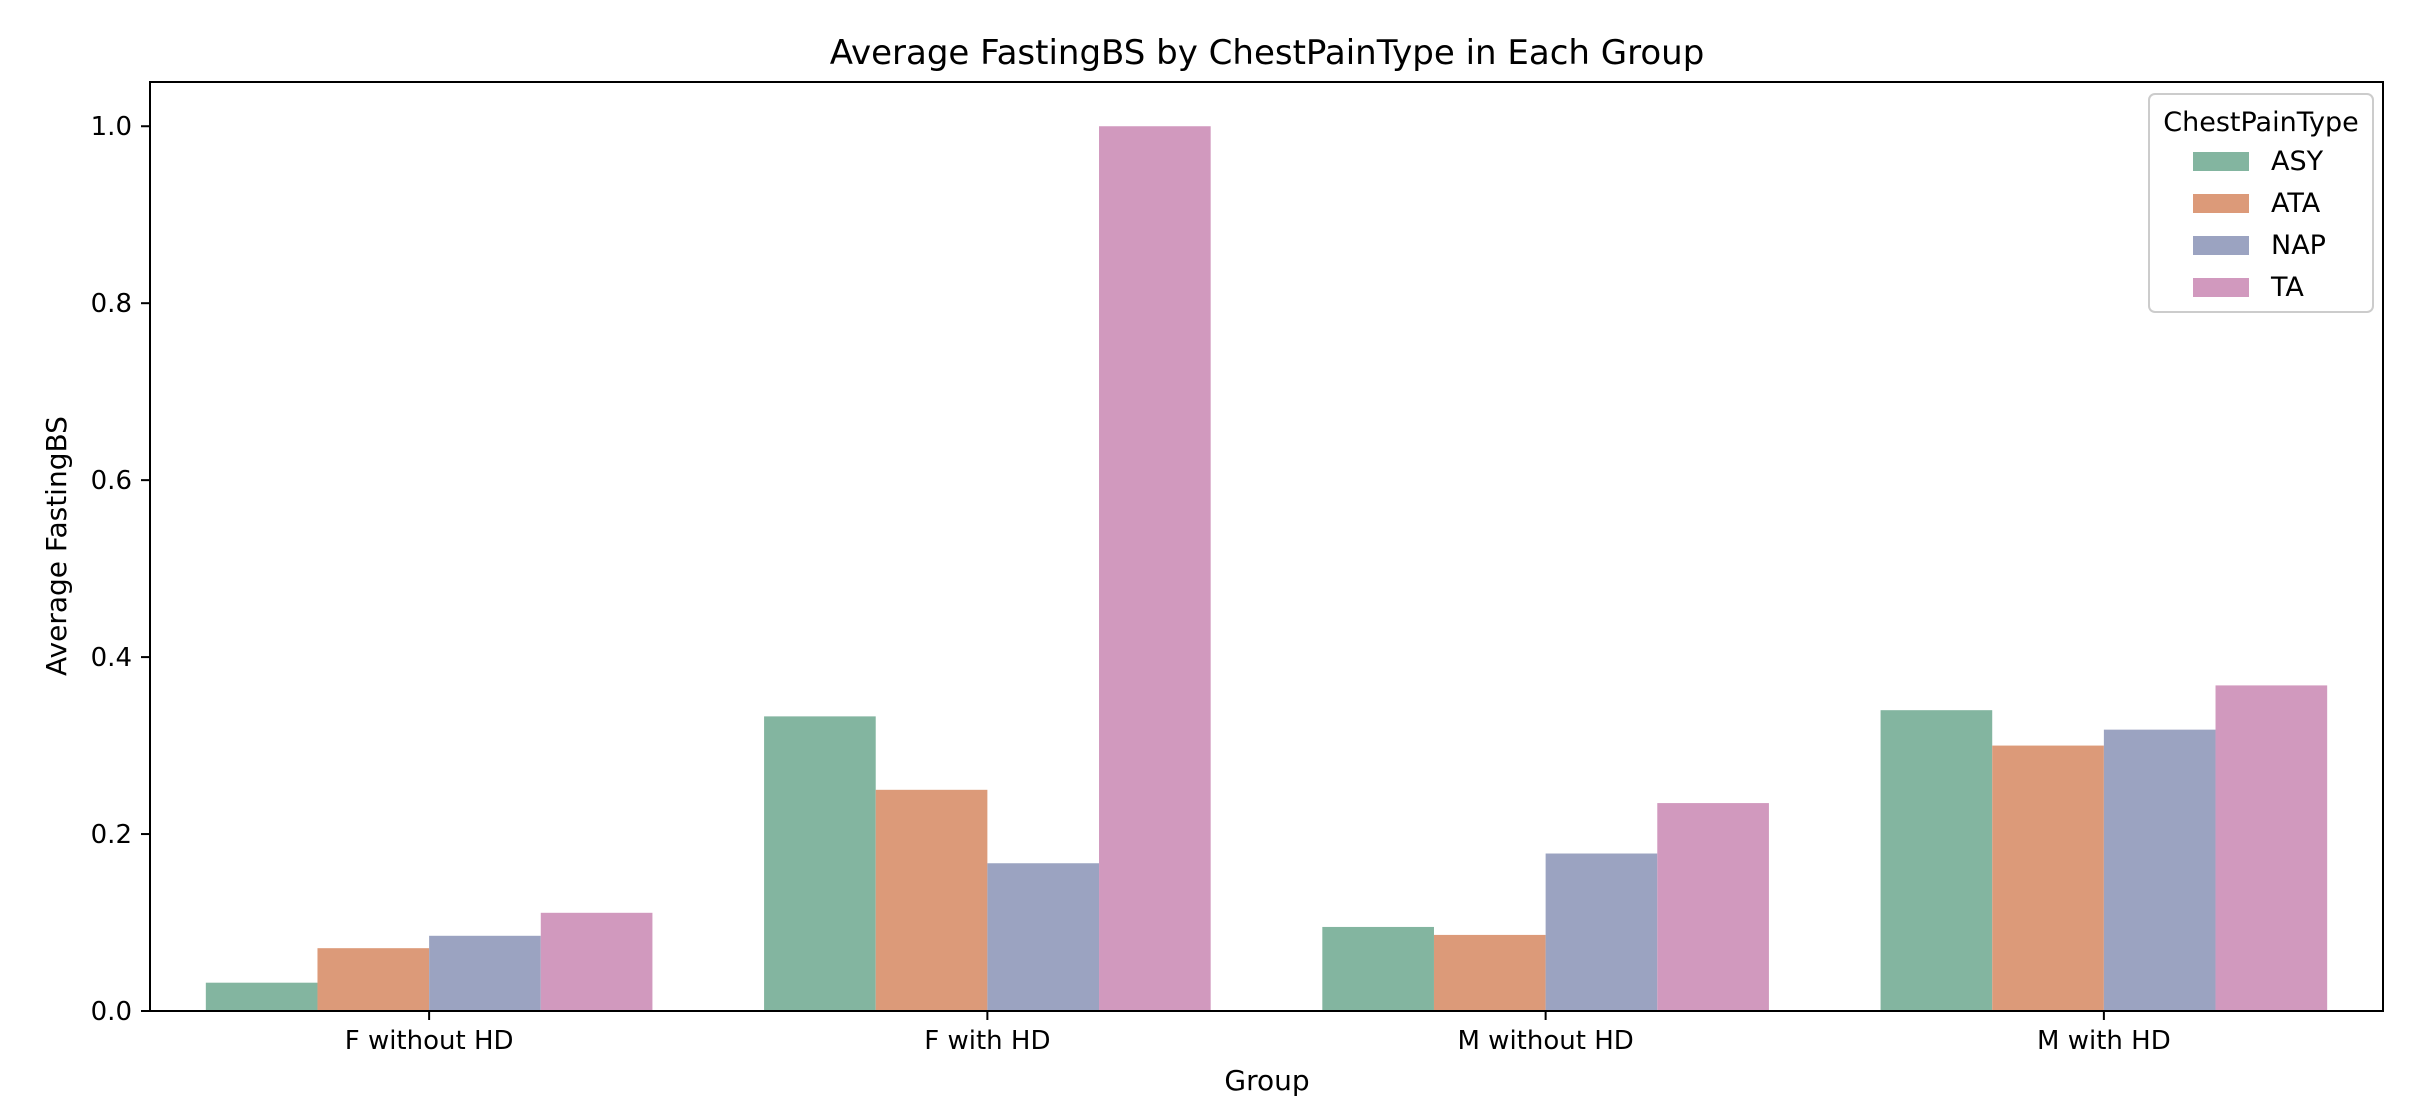 This screenshot has width=2420, height=1116. I want to click on y-tick-label: 0.2, so click(111, 835).